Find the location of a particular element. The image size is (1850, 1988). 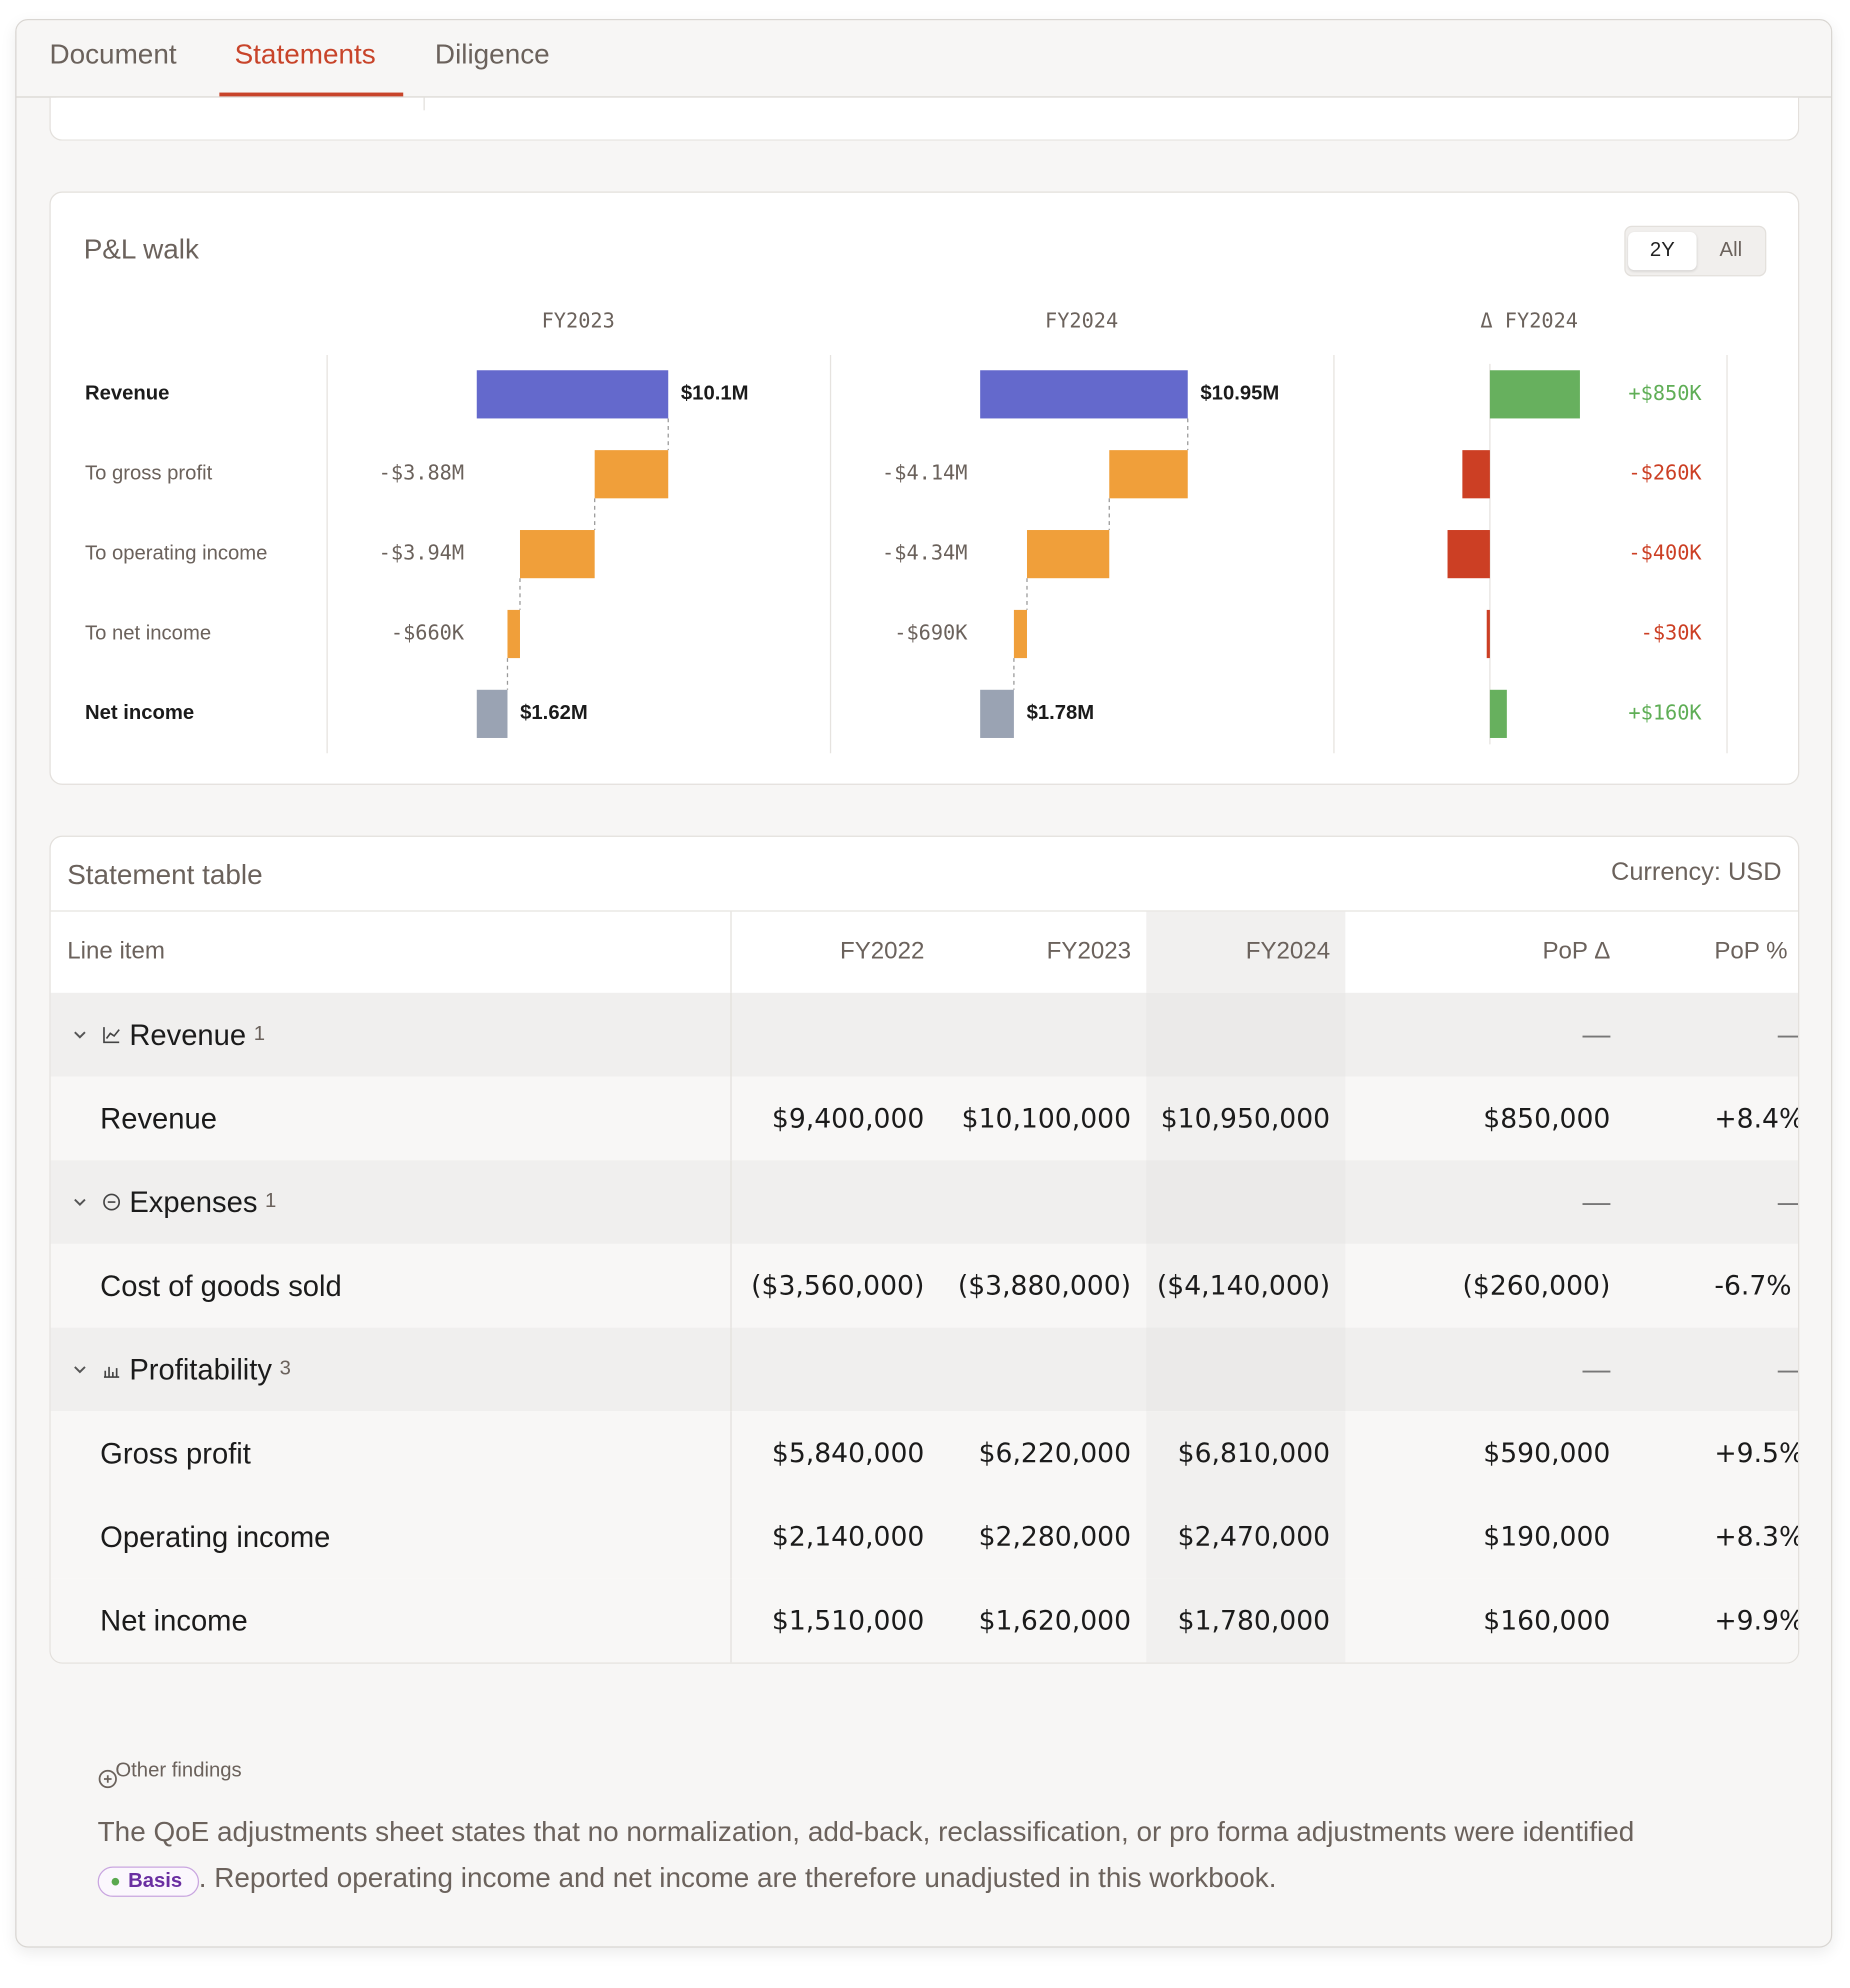

value-cell: ($4,140,000) is located at coordinates (1246, 1285).